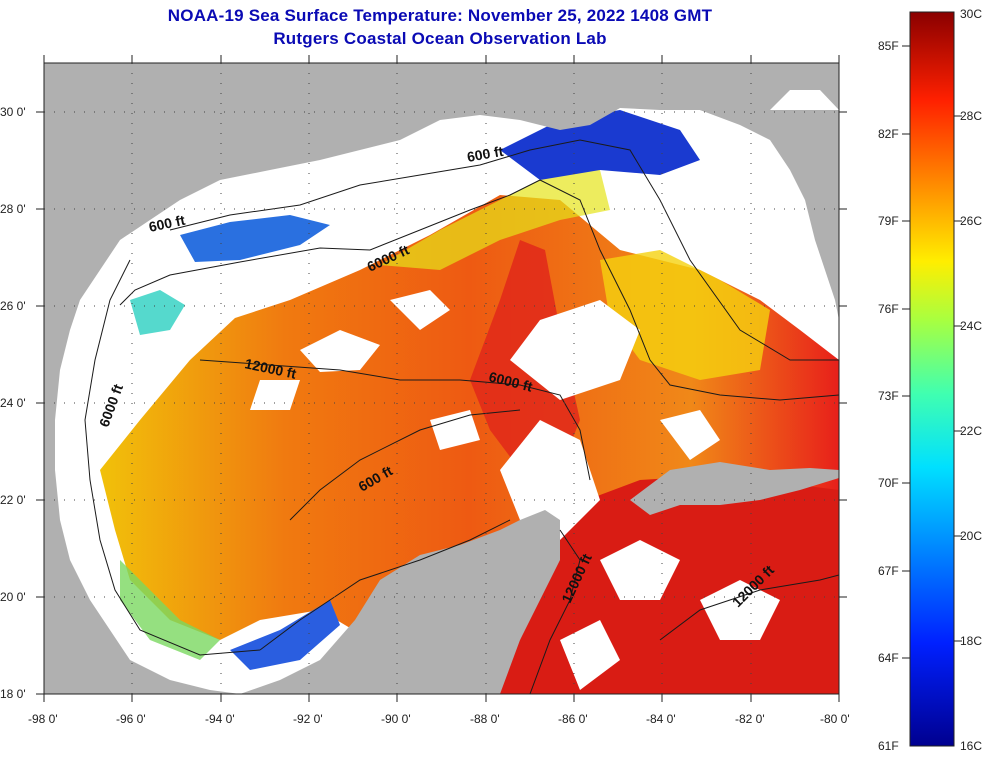 The image size is (992, 761). Describe the element at coordinates (170, 610) in the screenshot. I see `sst-field-green-campeche` at that location.